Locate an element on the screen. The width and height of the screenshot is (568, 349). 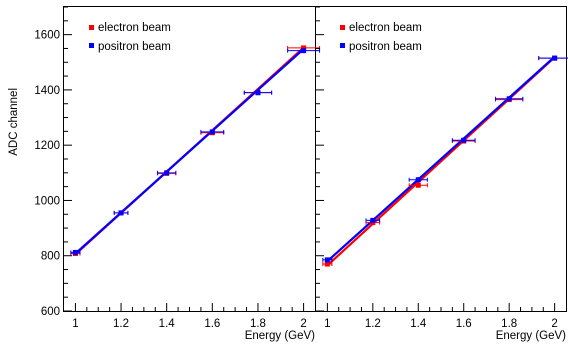
electron-data-point is located at coordinates (418, 185).